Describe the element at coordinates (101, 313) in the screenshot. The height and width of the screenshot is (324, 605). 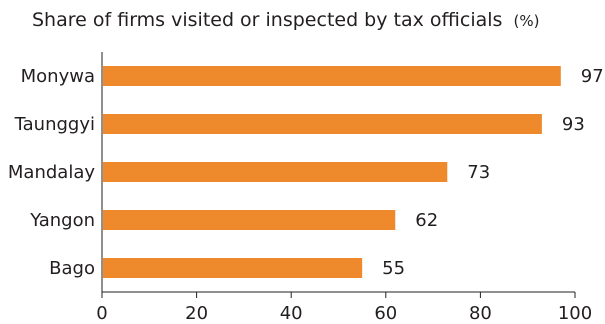
I see `x-tick-label-0: 0` at that location.